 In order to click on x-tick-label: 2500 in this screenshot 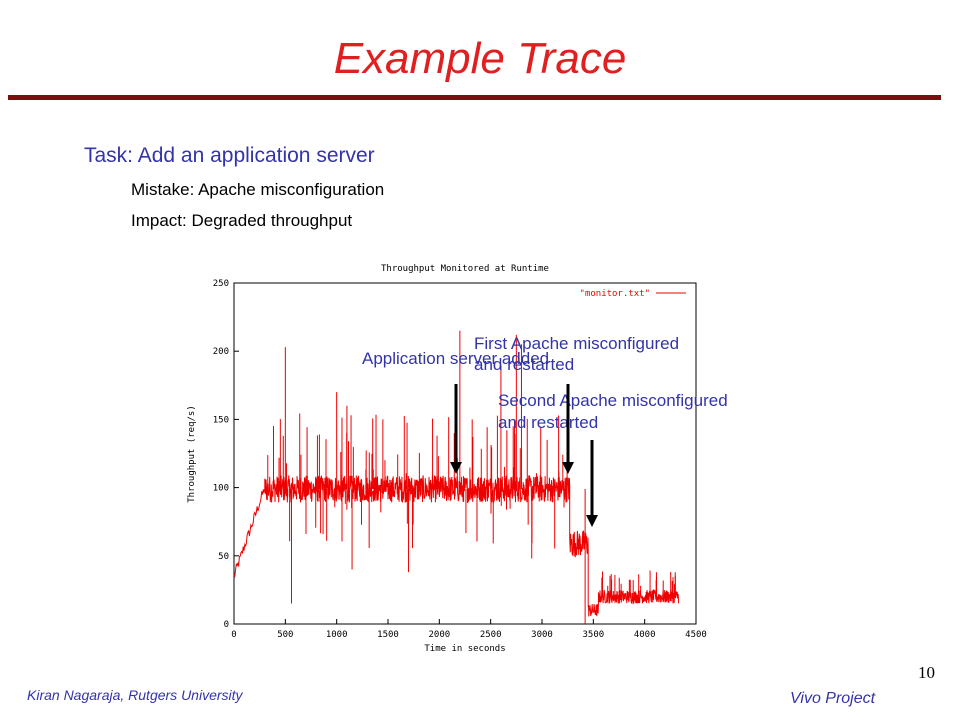, I will do `click(491, 635)`.